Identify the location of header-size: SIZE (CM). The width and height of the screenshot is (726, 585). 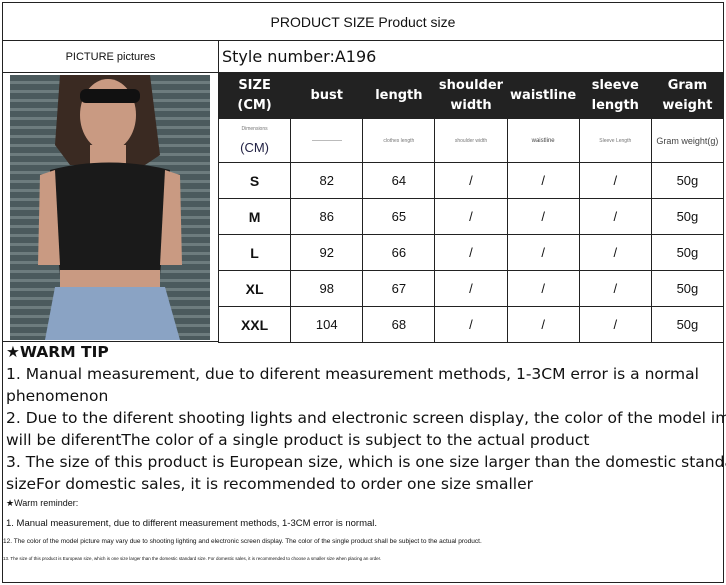
(254, 95).